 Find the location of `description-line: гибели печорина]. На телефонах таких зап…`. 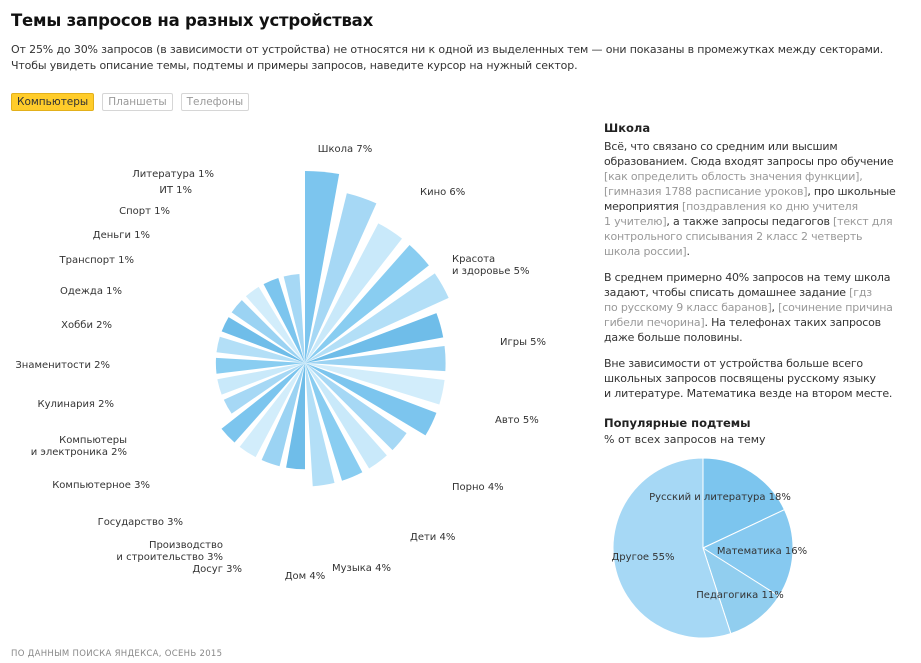

description-line: гибели печорина]. На телефонах таких зап… is located at coordinates (755, 322).